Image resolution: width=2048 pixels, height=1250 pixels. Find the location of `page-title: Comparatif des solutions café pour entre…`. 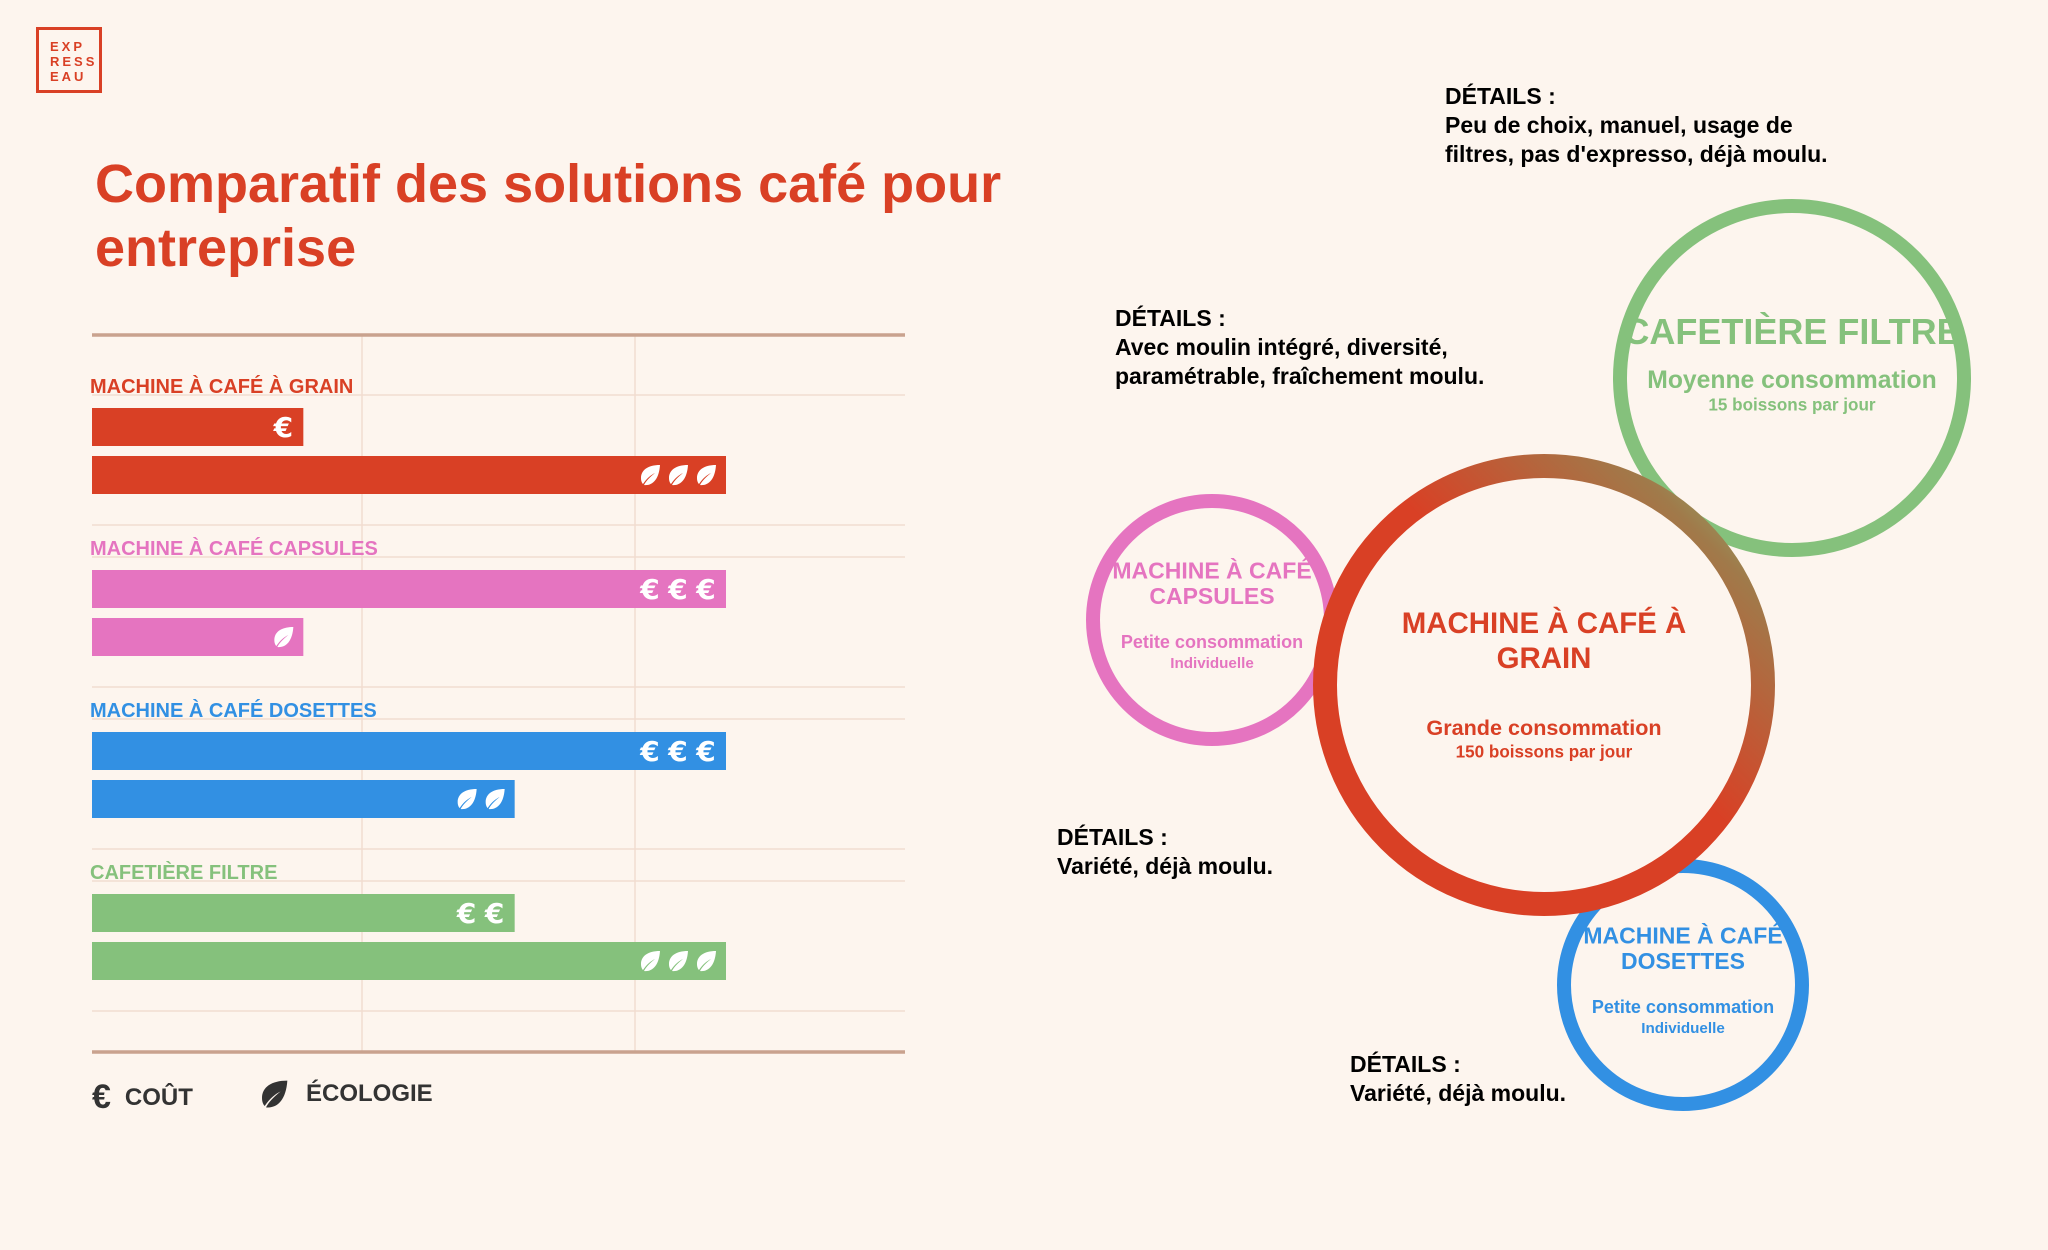

page-title: Comparatif des solutions café pour entre… is located at coordinates (548, 216).